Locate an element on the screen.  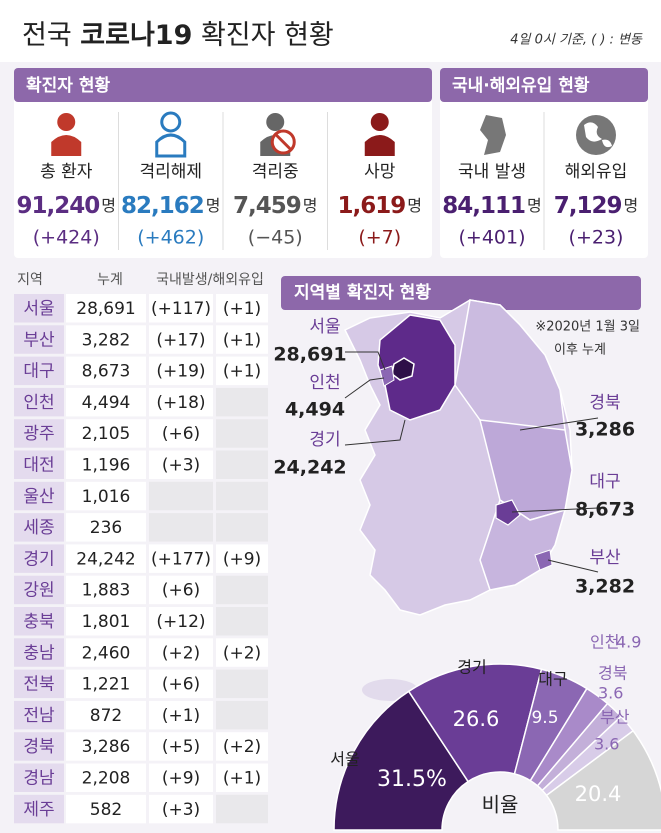
table-value: 24,242 is located at coordinates (105, 559).